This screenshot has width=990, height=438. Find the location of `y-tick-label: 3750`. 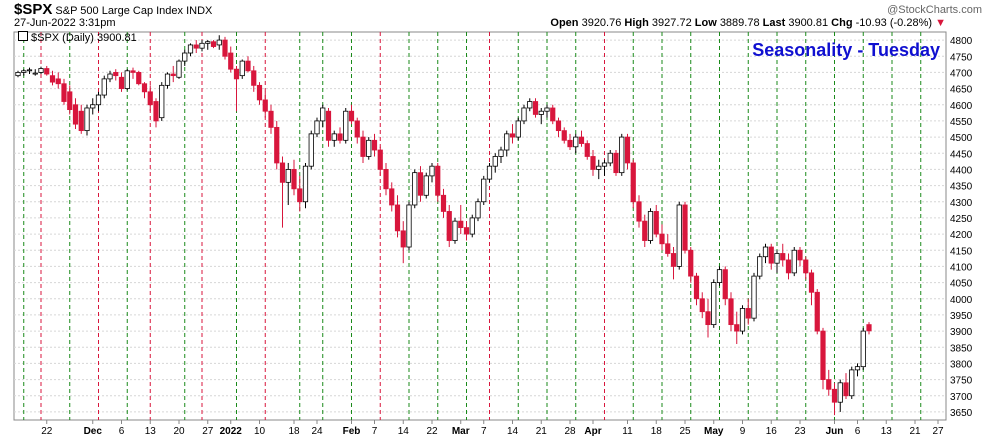

y-tick-label: 3750 is located at coordinates (961, 381).